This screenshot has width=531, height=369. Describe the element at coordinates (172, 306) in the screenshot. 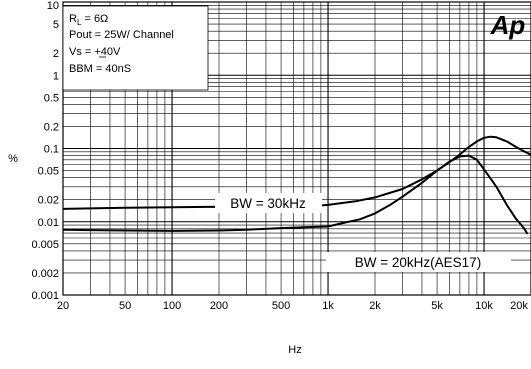

I see `x-tick-label: 100` at that location.